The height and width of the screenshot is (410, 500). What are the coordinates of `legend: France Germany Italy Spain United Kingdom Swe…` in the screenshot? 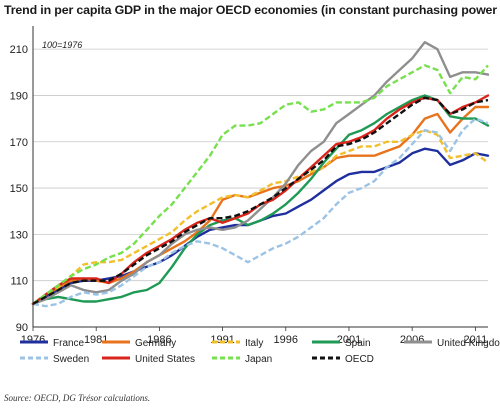 It's located at (260, 351).